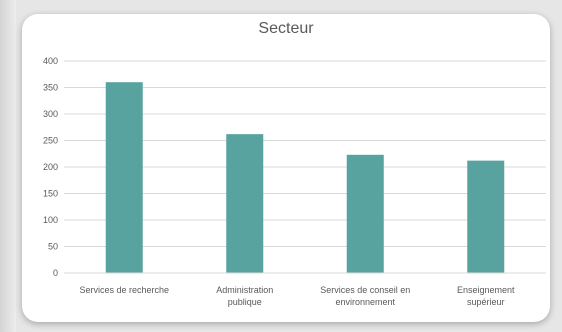 This screenshot has height=332, width=562. What do you see at coordinates (286, 28) in the screenshot?
I see `chart-title: Secteur` at bounding box center [286, 28].